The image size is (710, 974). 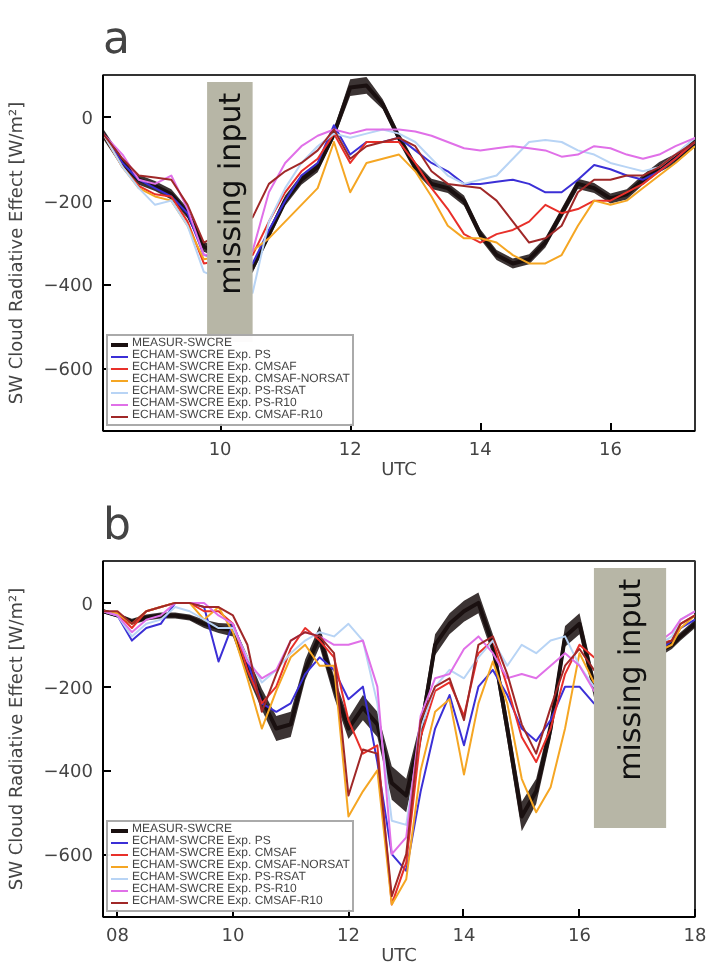 What do you see at coordinates (117, 526) in the screenshot?
I see `chart-title: b` at bounding box center [117, 526].